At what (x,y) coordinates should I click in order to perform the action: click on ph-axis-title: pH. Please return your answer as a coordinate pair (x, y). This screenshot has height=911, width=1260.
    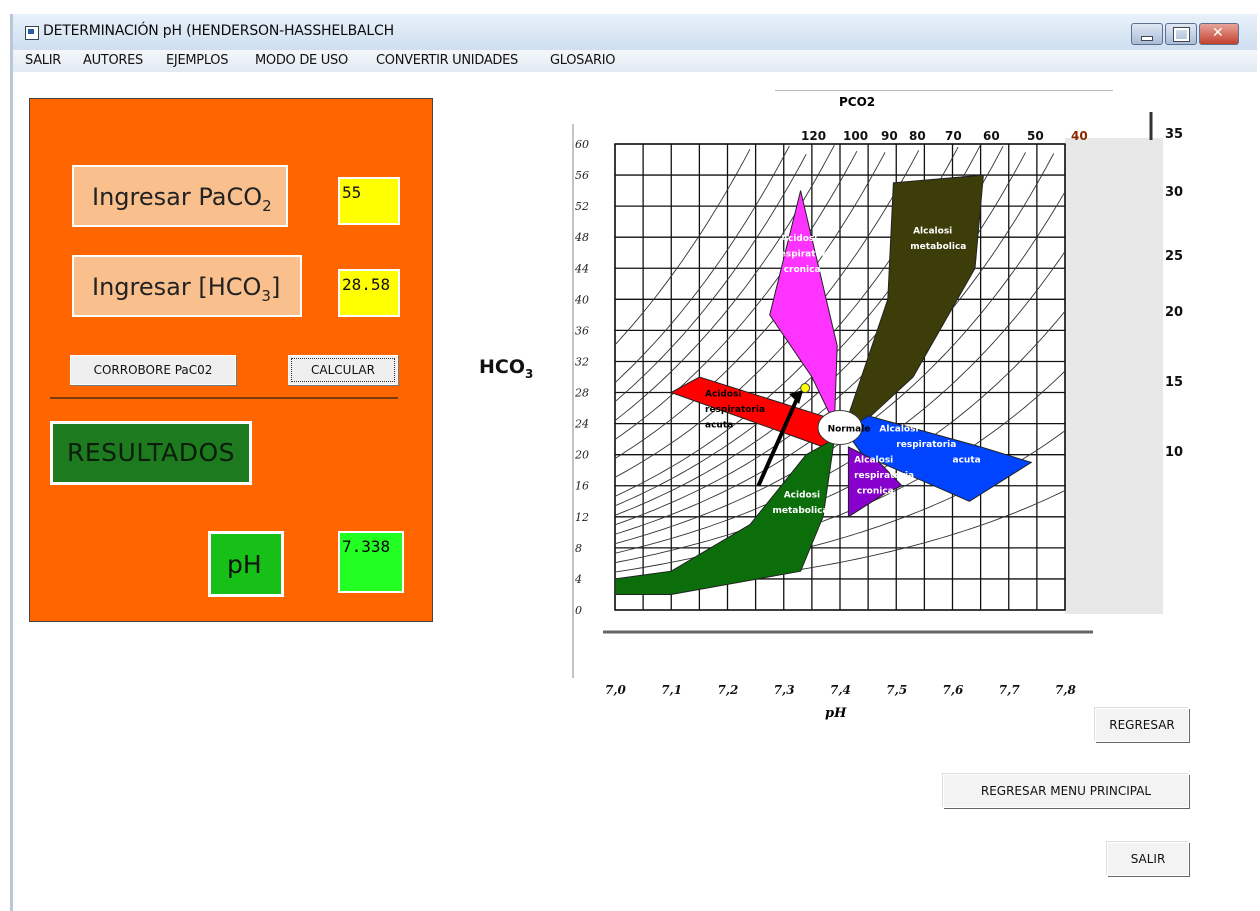
    Looking at the image, I should click on (836, 713).